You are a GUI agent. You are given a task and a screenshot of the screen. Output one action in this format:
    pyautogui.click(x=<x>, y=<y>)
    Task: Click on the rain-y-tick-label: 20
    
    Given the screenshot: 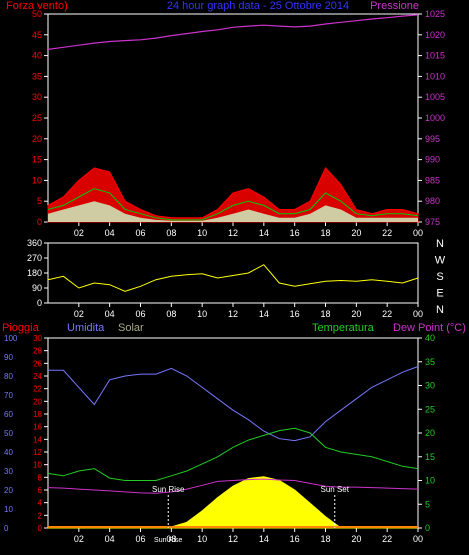 What is the action you would take?
    pyautogui.click(x=37, y=401)
    